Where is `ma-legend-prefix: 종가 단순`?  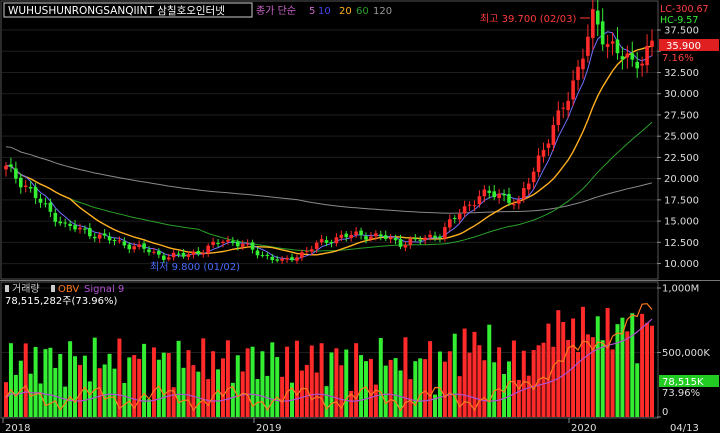
ma-legend-prefix: 종가 단순 is located at coordinates (276, 11).